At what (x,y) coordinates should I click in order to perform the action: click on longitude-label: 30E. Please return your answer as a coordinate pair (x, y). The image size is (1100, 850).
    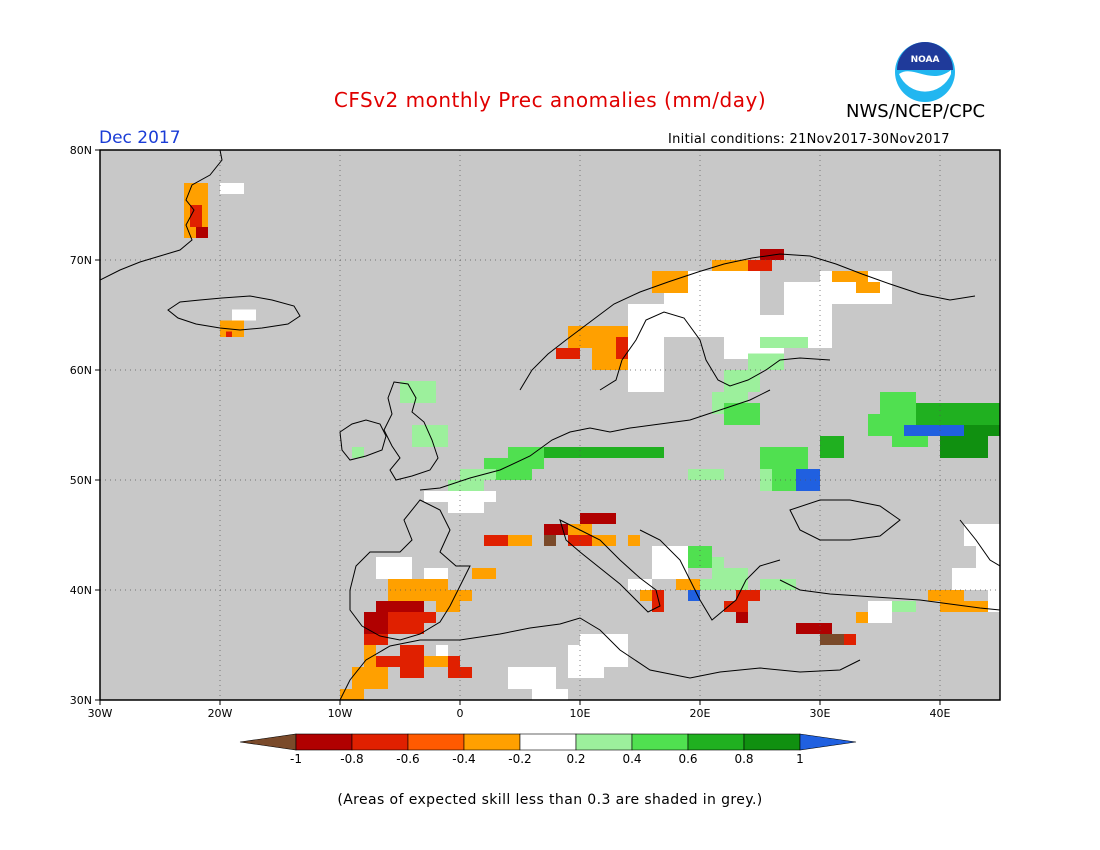
    Looking at the image, I should click on (820, 713).